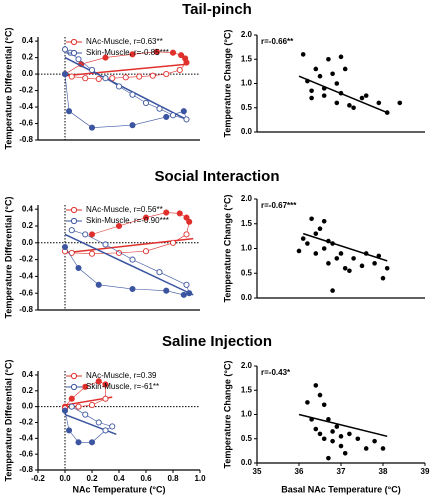 The image size is (435, 500). What do you see at coordinates (341, 471) in the screenshot?
I see `x-tick-label: 37` at bounding box center [341, 471].